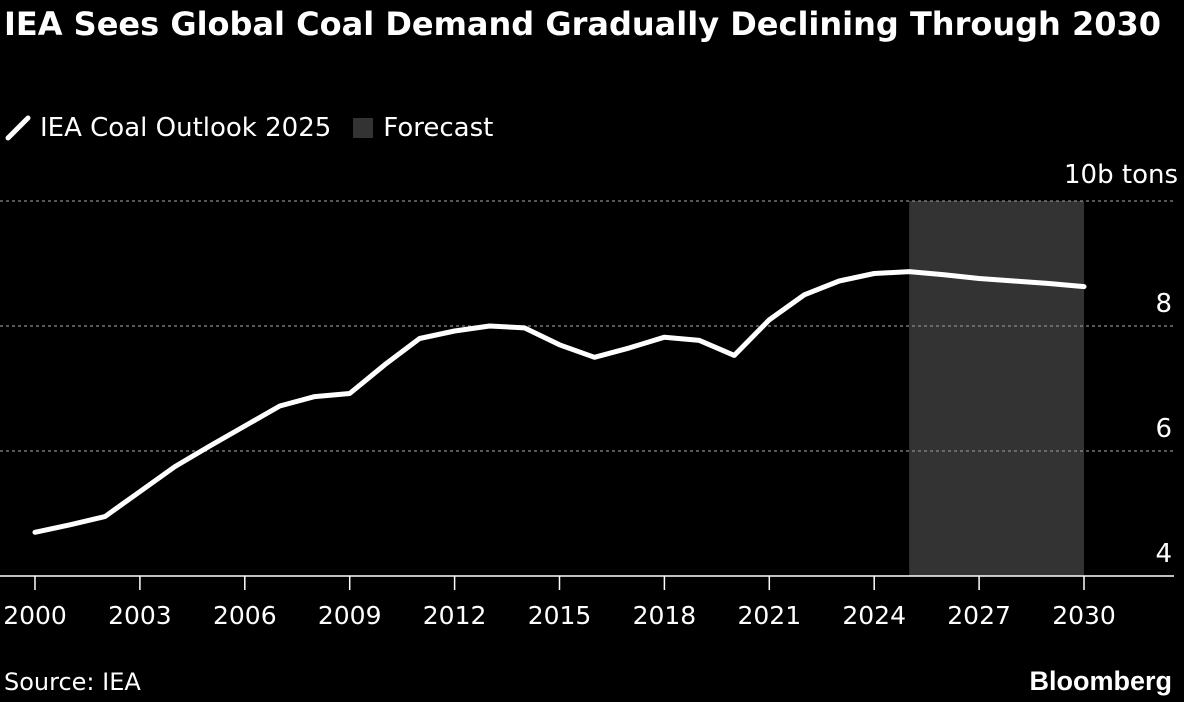  Describe the element at coordinates (996, 388) in the screenshot. I see `forecast-band` at that location.